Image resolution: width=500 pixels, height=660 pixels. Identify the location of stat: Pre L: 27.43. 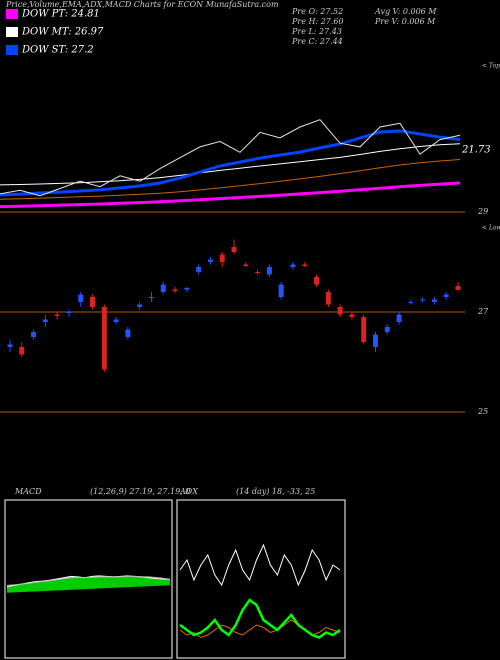
(316, 31).